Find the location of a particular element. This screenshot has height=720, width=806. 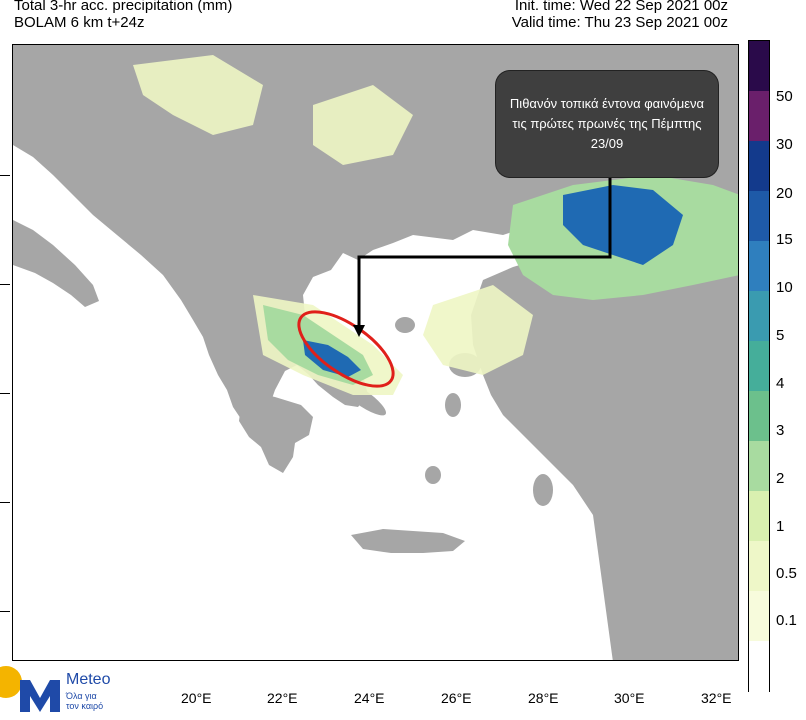

callout-arrow is located at coordinates (484, 253).